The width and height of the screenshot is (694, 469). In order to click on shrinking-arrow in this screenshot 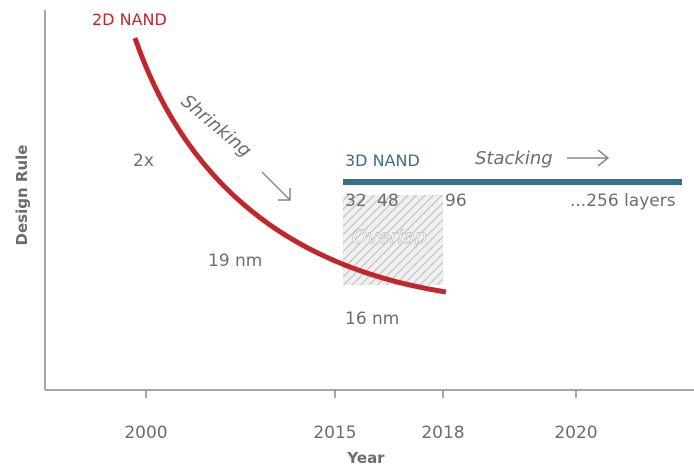, I will do `click(276, 186)`.